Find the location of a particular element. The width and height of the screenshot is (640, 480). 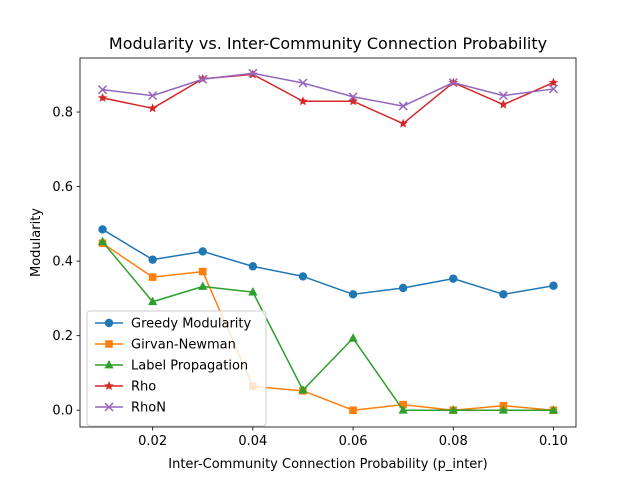

x-tick-label: 0.08 is located at coordinates (453, 441).